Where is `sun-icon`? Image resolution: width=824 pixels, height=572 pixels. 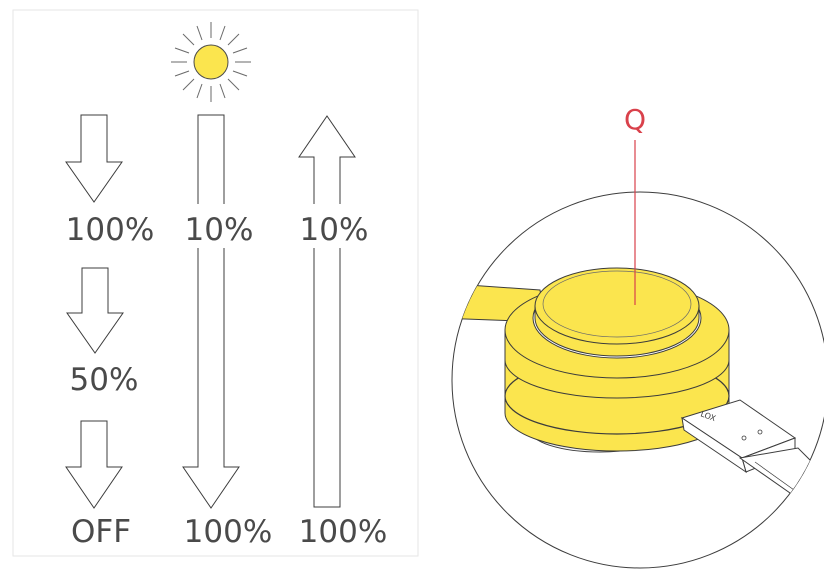
sun-icon is located at coordinates (211, 62).